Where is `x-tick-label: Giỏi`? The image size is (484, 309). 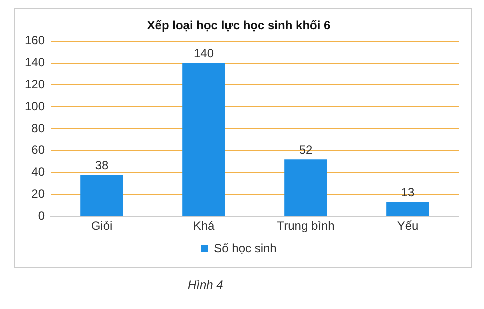
x-tick-label: Giỏi is located at coordinates (102, 226).